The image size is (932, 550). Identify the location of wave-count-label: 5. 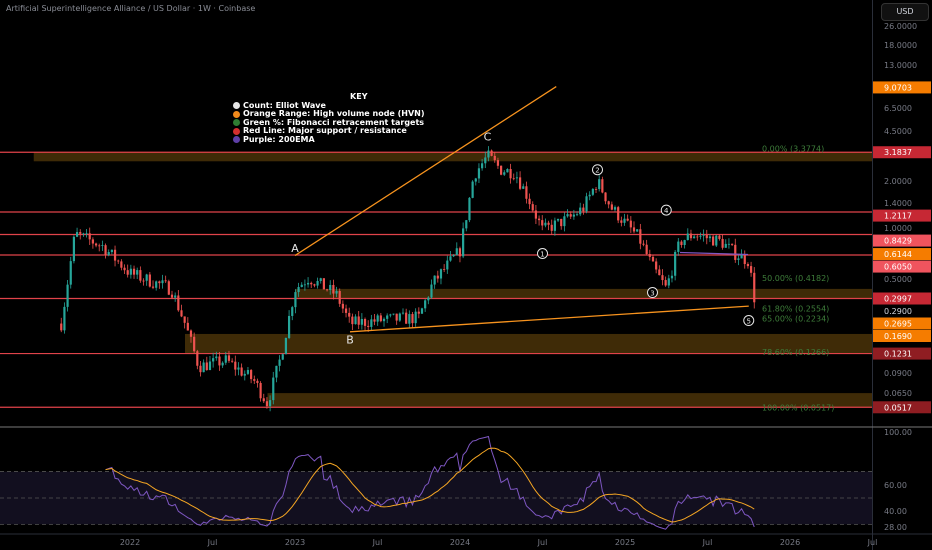
(749, 322).